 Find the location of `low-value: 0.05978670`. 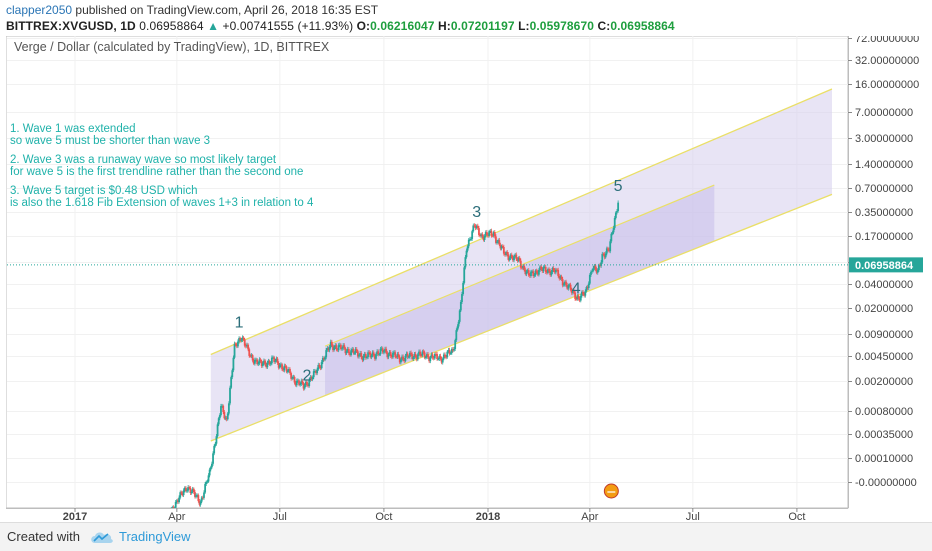

low-value: 0.05978670 is located at coordinates (561, 26).